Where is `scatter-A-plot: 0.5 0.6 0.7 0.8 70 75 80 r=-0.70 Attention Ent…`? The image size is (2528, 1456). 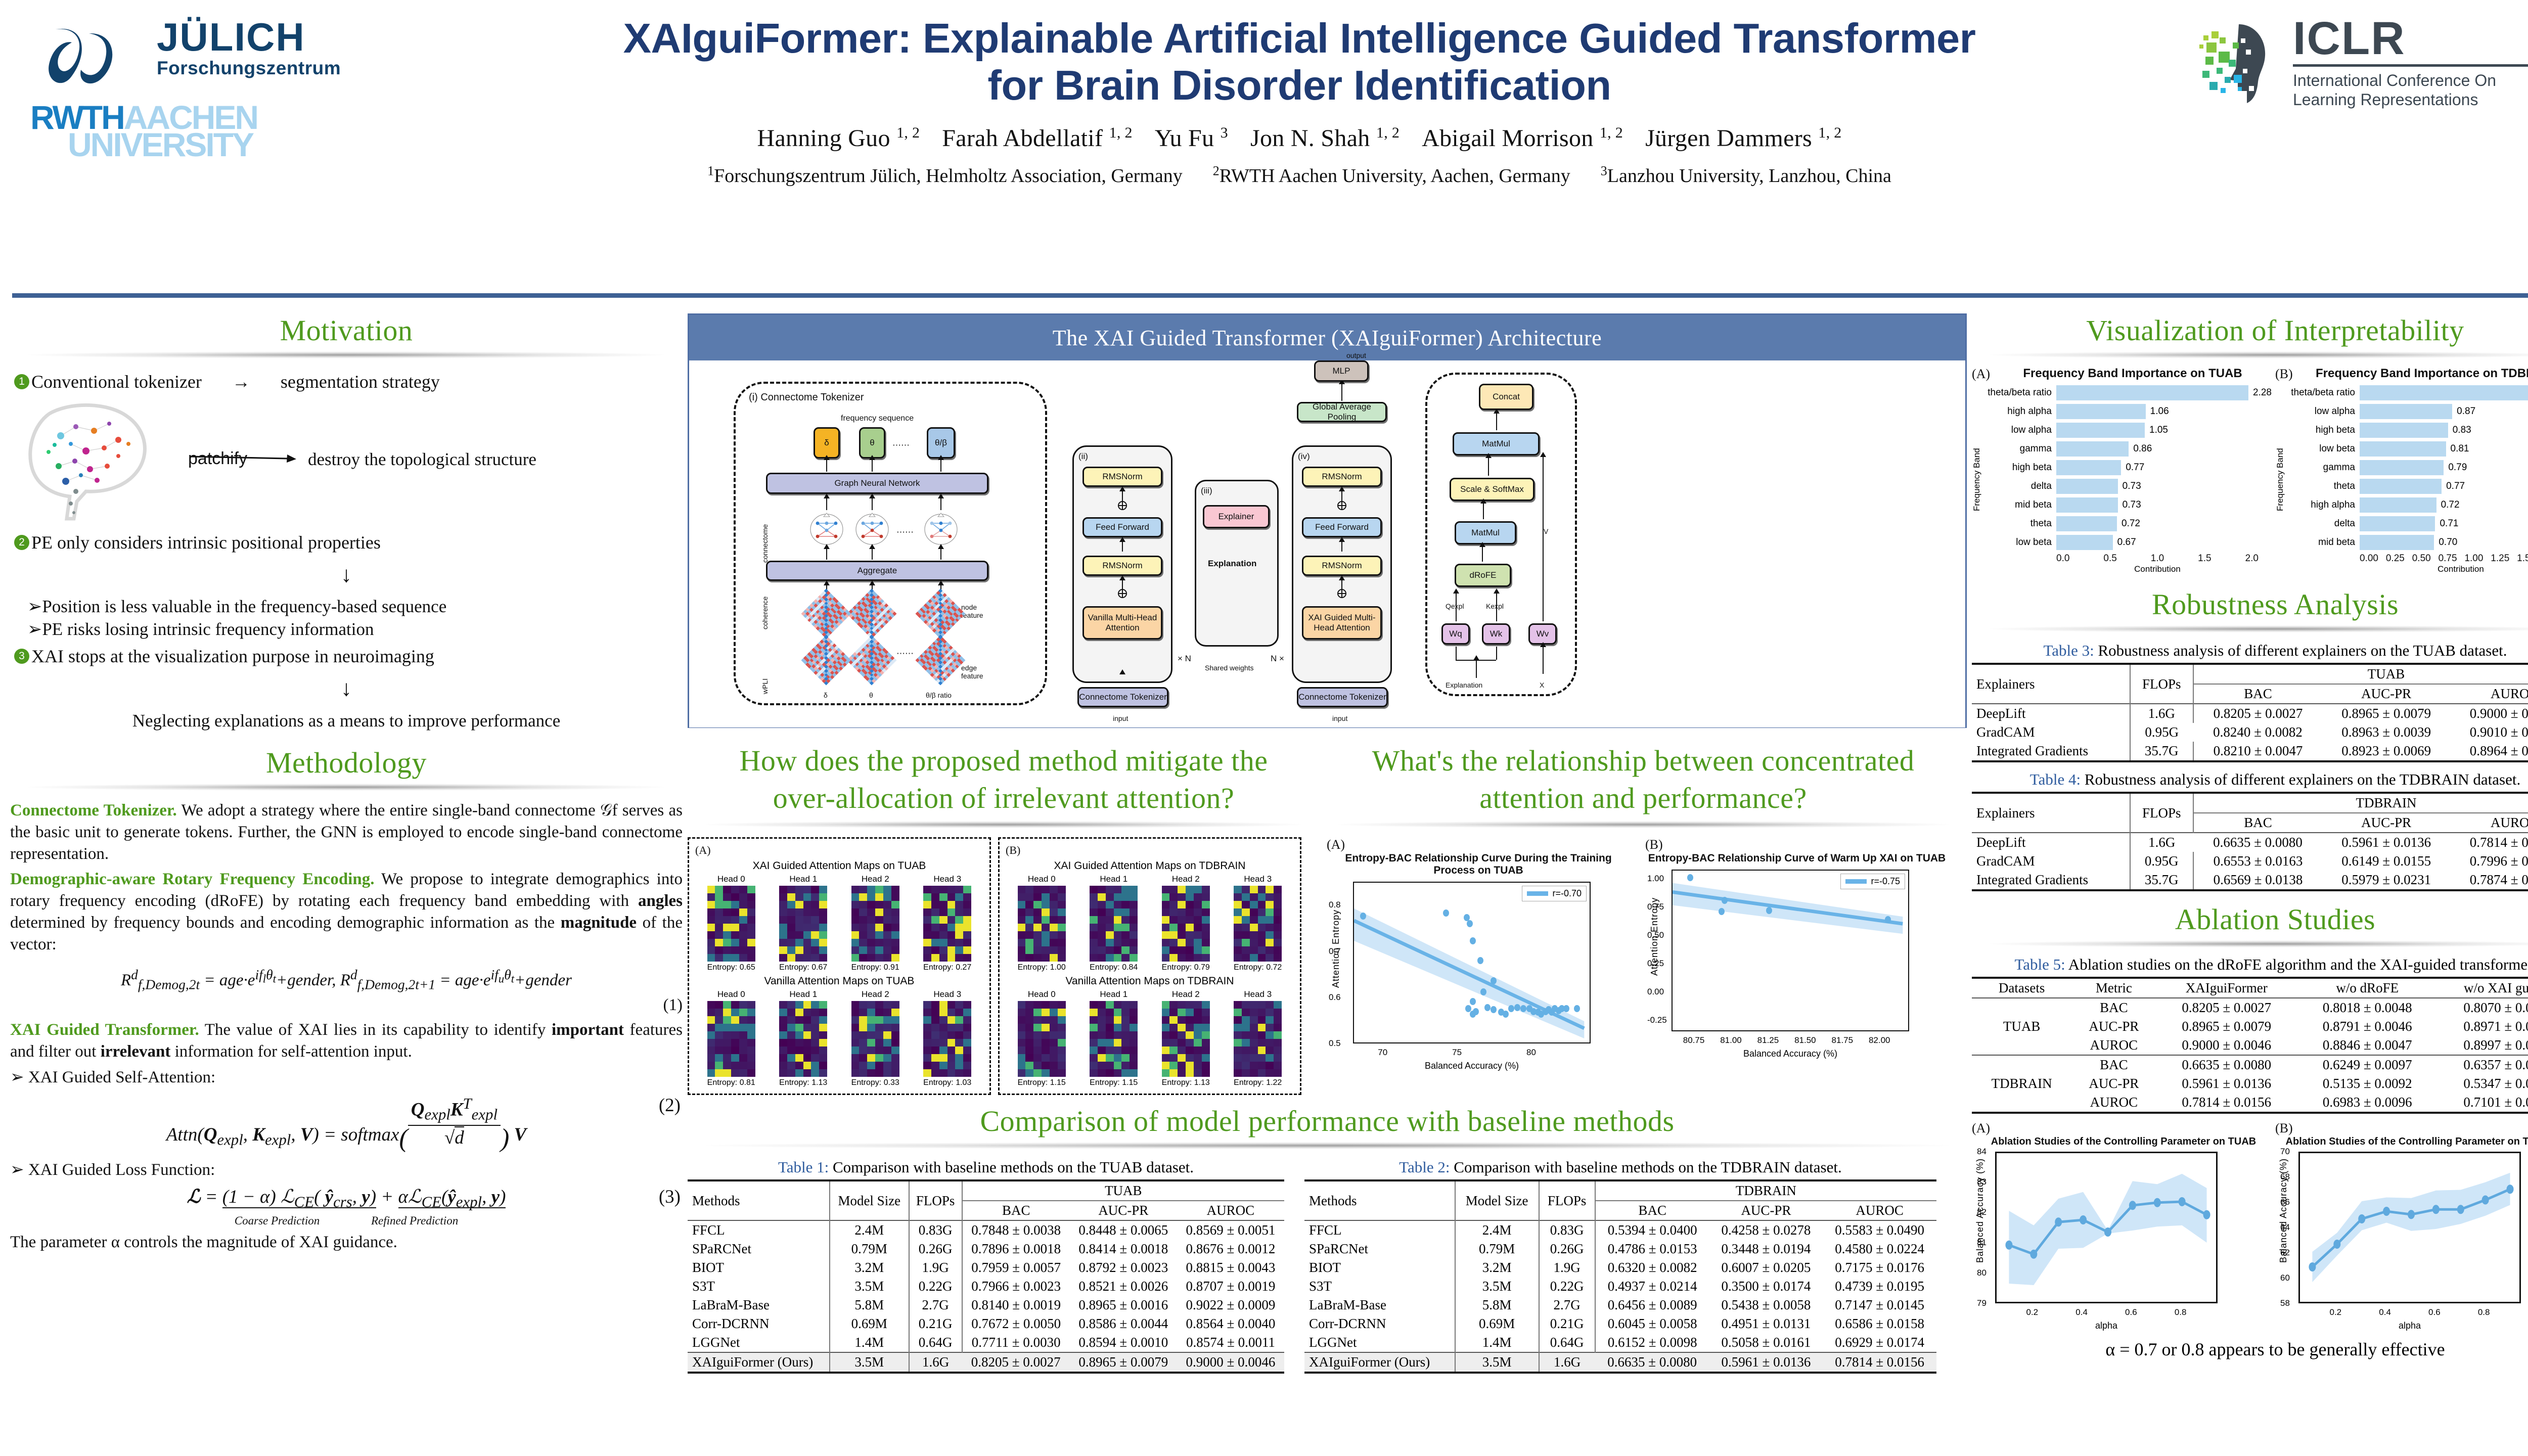
scatter-A-plot: 0.5 0.6 0.7 0.8 70 75 80 r=-0.70 Attention Ent… is located at coordinates (1479, 977).